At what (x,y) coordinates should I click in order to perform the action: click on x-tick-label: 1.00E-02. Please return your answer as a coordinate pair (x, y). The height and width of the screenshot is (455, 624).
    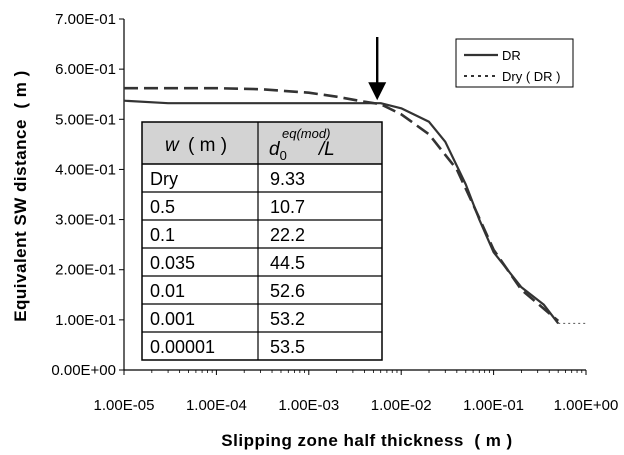
    Looking at the image, I should click on (401, 405).